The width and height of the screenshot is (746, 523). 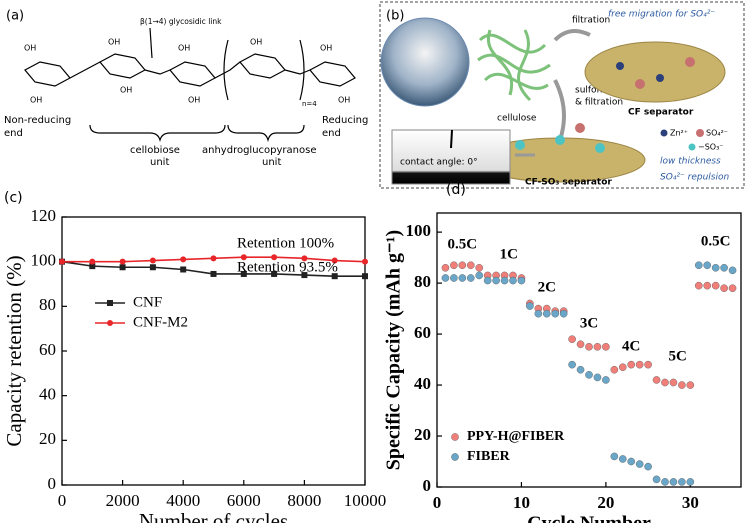 I want to click on annotation: Retention 93.5%, so click(x=287, y=267).